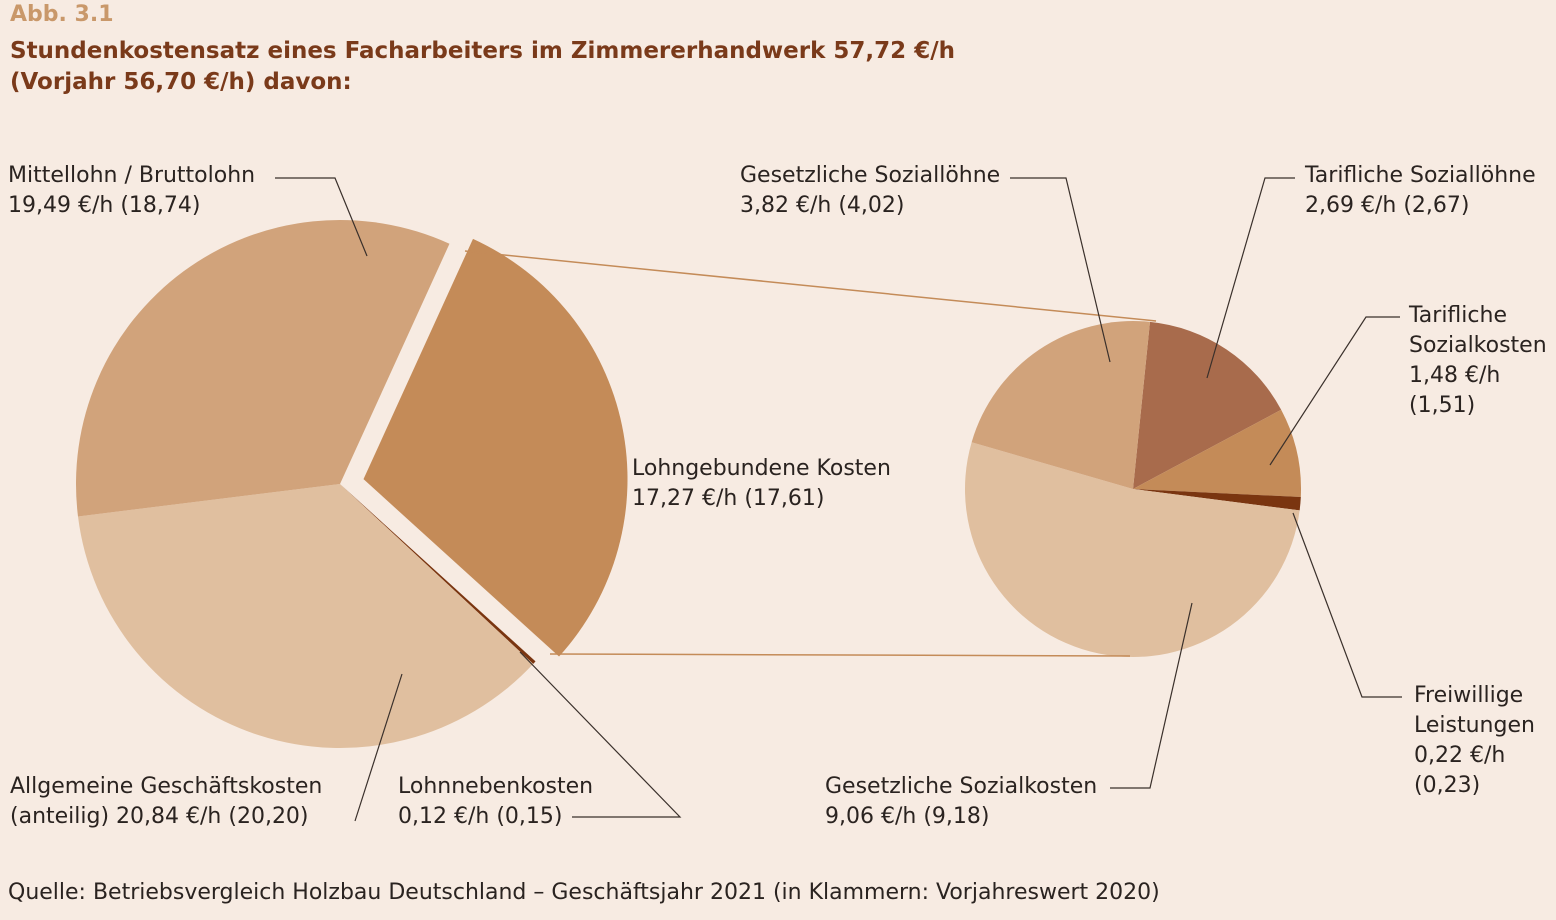 The width and height of the screenshot is (1556, 920). I want to click on leader-allgemein, so click(378, 747).